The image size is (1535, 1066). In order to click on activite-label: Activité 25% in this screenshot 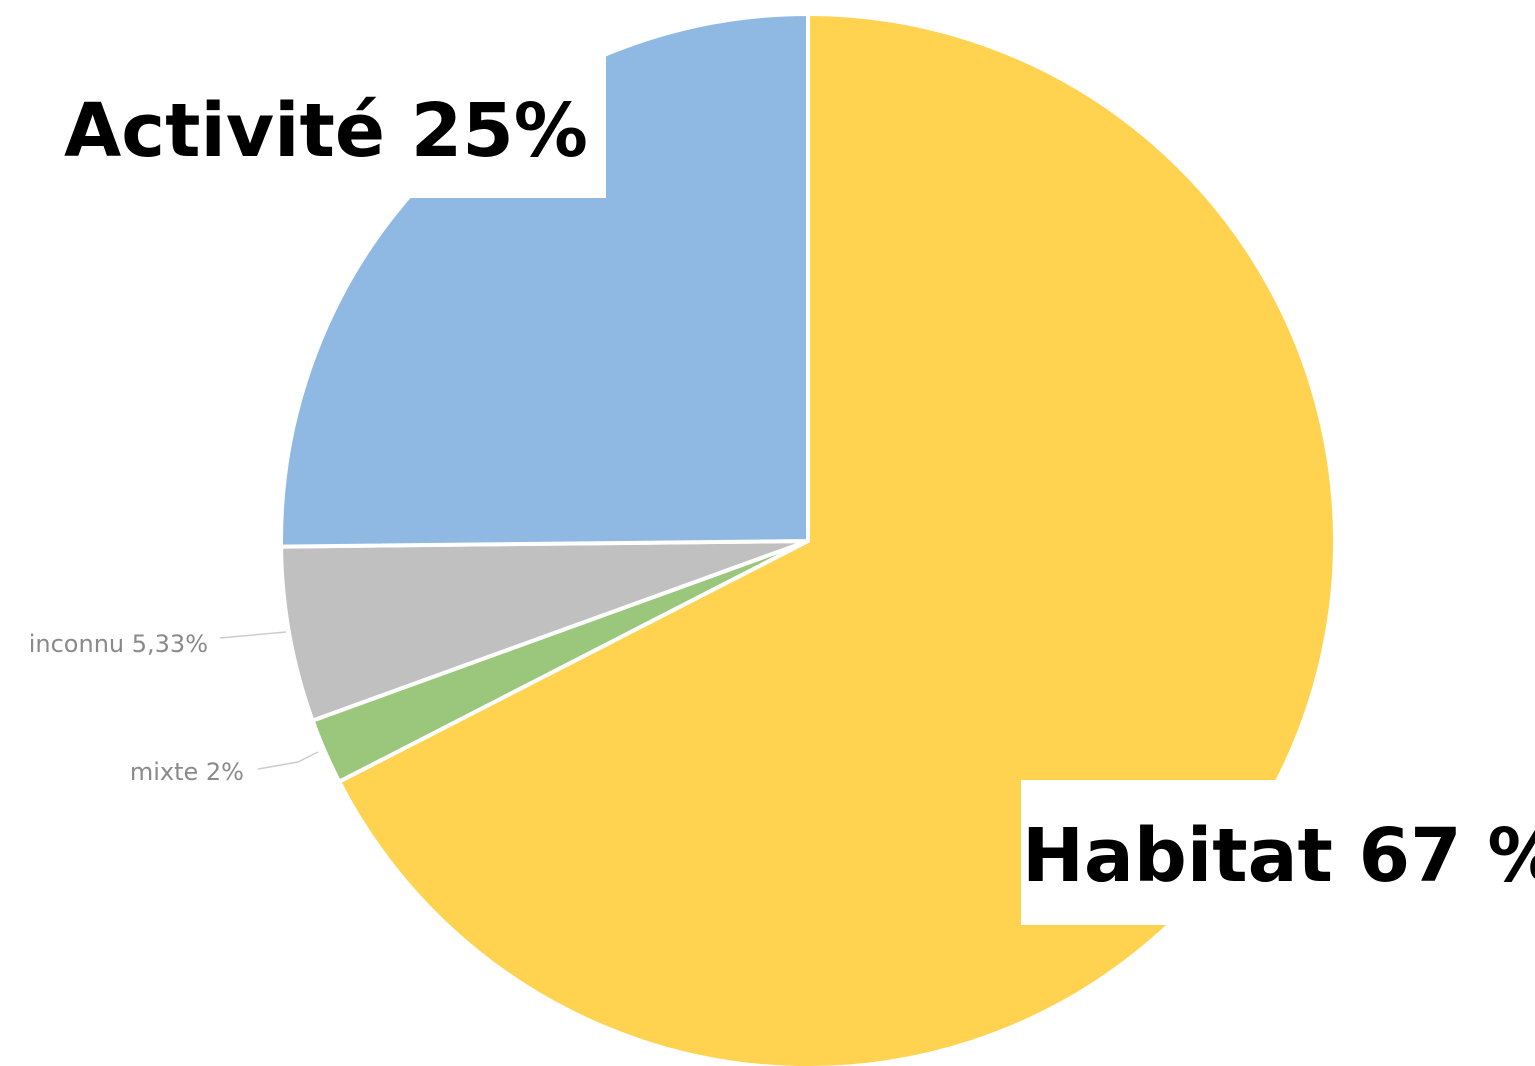, I will do `click(326, 131)`.